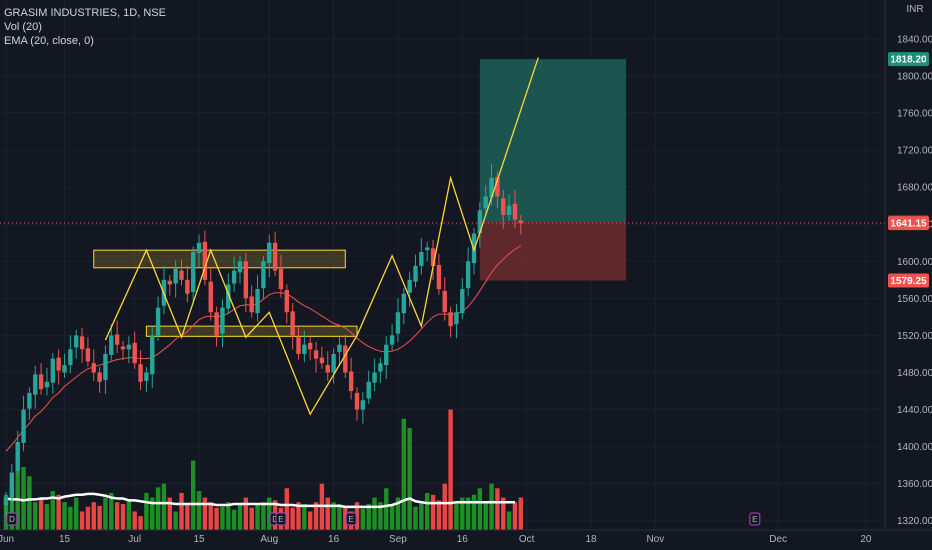  What do you see at coordinates (466, 537) in the screenshot?
I see `time-axis: Jun 15 Jul 15 Aug 16 Sep 16 Oct 18 Nov Dec 20` at bounding box center [466, 537].